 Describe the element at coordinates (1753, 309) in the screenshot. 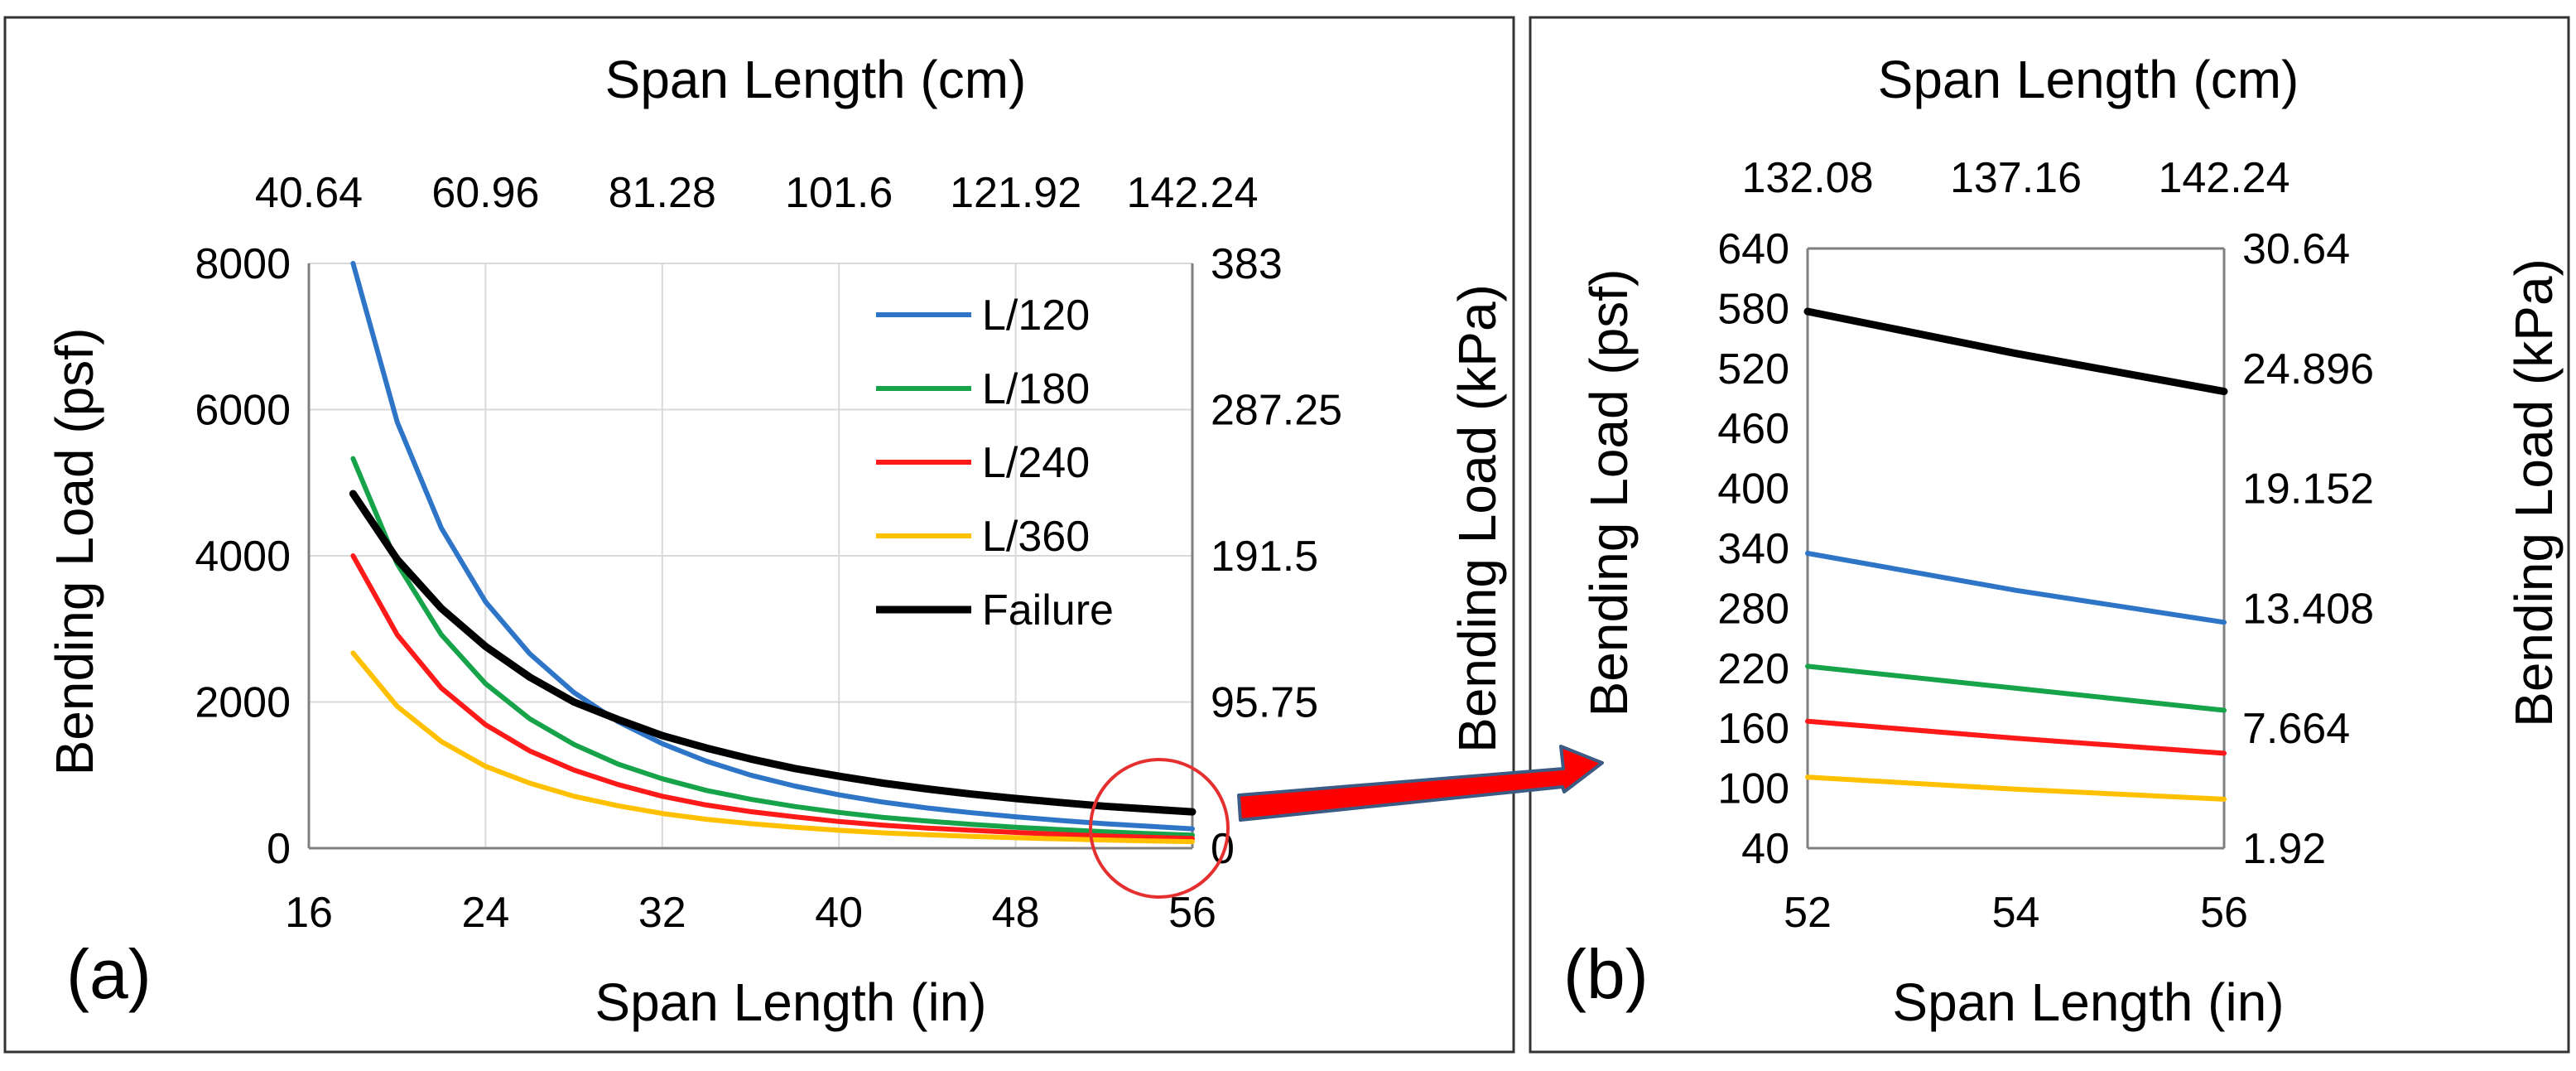

I see `chart-b-ytick-label-9: 580` at that location.